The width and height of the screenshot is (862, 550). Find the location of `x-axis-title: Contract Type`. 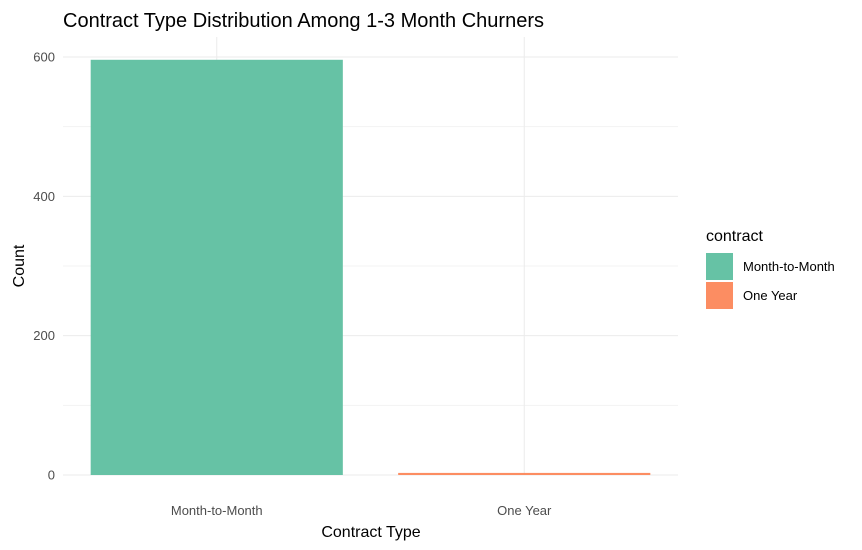

x-axis-title: Contract Type is located at coordinates (370, 532).